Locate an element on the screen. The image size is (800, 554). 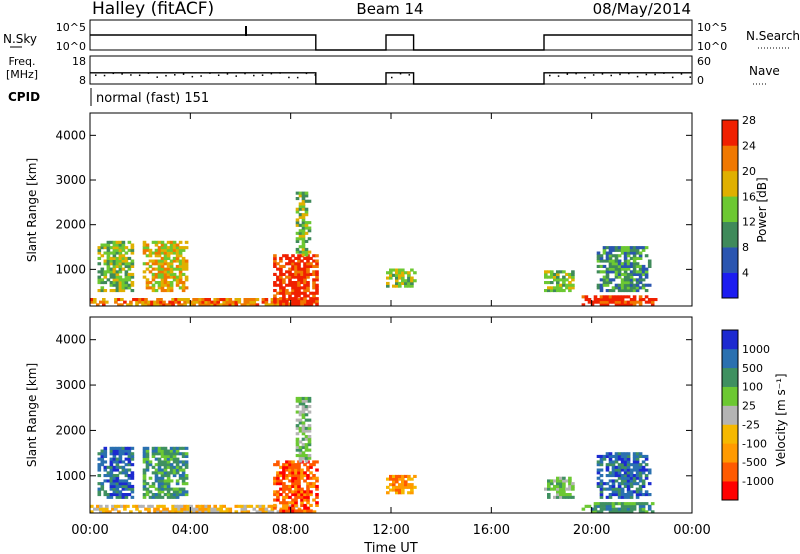
x-tick-label: 12:00 is located at coordinates (390, 530).